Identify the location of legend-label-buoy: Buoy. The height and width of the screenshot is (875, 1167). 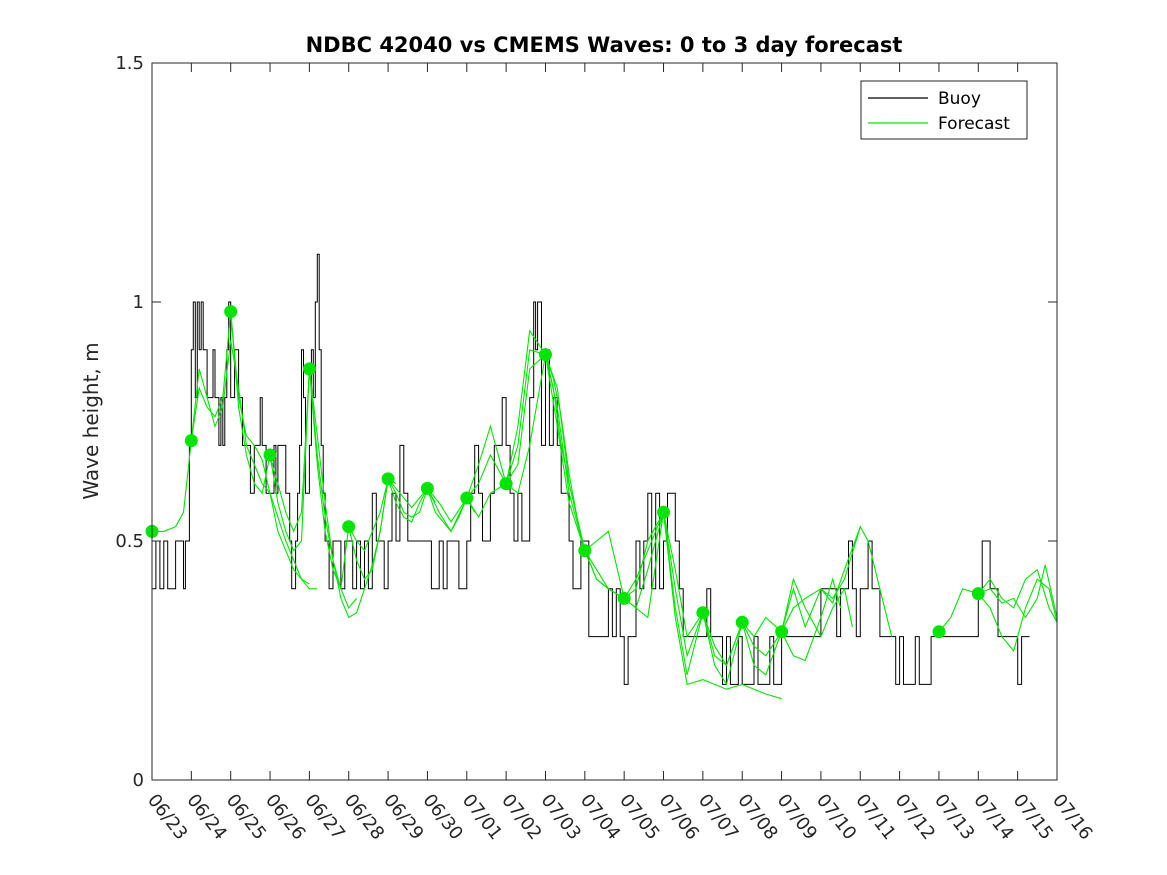
(959, 99).